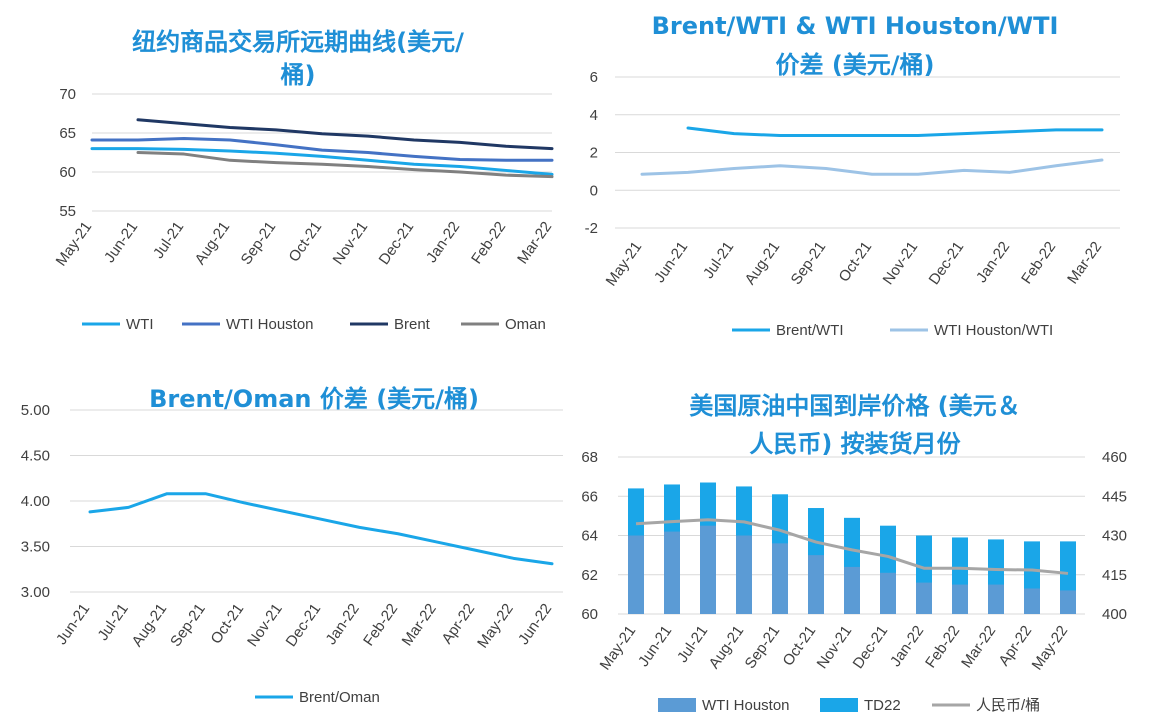  Describe the element at coordinates (594, 190) in the screenshot. I see `spread-brent-wti-ytick-label: 0` at that location.